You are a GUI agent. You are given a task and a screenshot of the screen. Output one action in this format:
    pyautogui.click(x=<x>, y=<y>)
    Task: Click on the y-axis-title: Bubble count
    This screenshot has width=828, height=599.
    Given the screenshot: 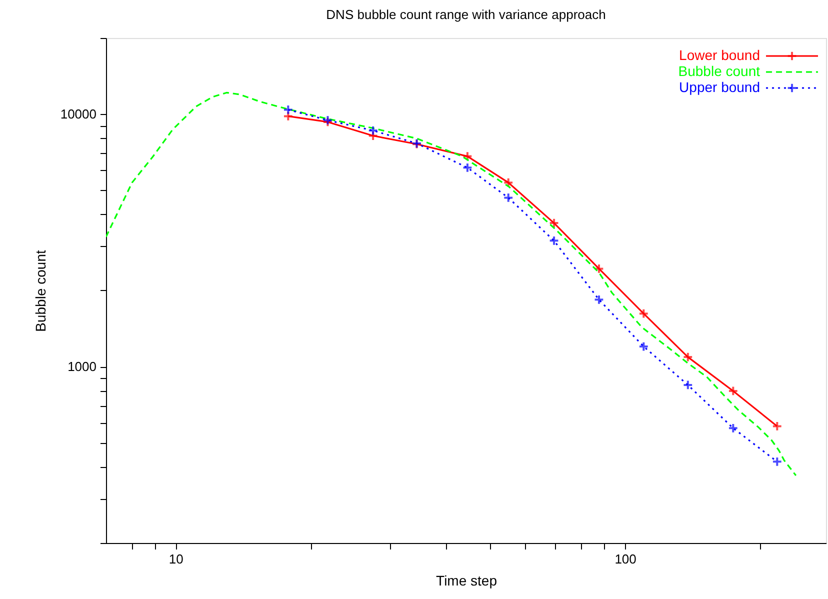 What is the action you would take?
    pyautogui.click(x=40, y=291)
    